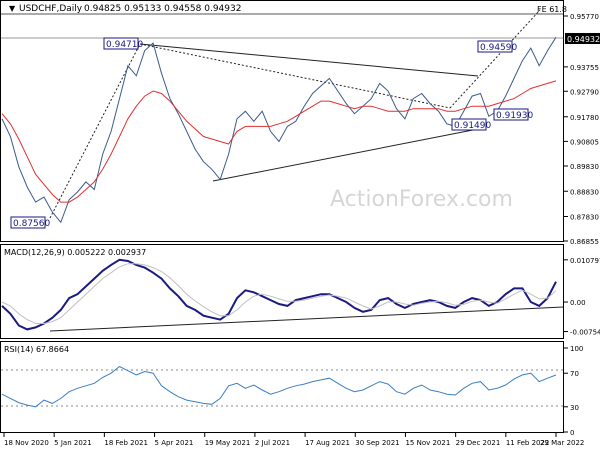 This screenshot has width=600, height=454. I want to click on x-tick-label: 5 Jan 2021, so click(73, 443).